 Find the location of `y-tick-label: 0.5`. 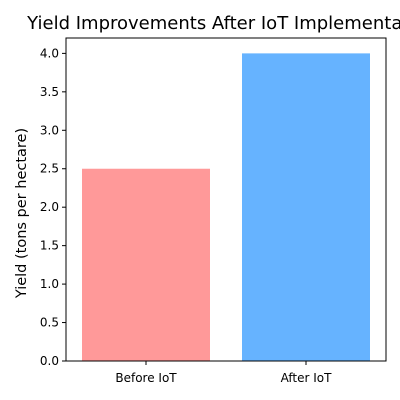

y-tick-label: 0.5 is located at coordinates (49, 323).